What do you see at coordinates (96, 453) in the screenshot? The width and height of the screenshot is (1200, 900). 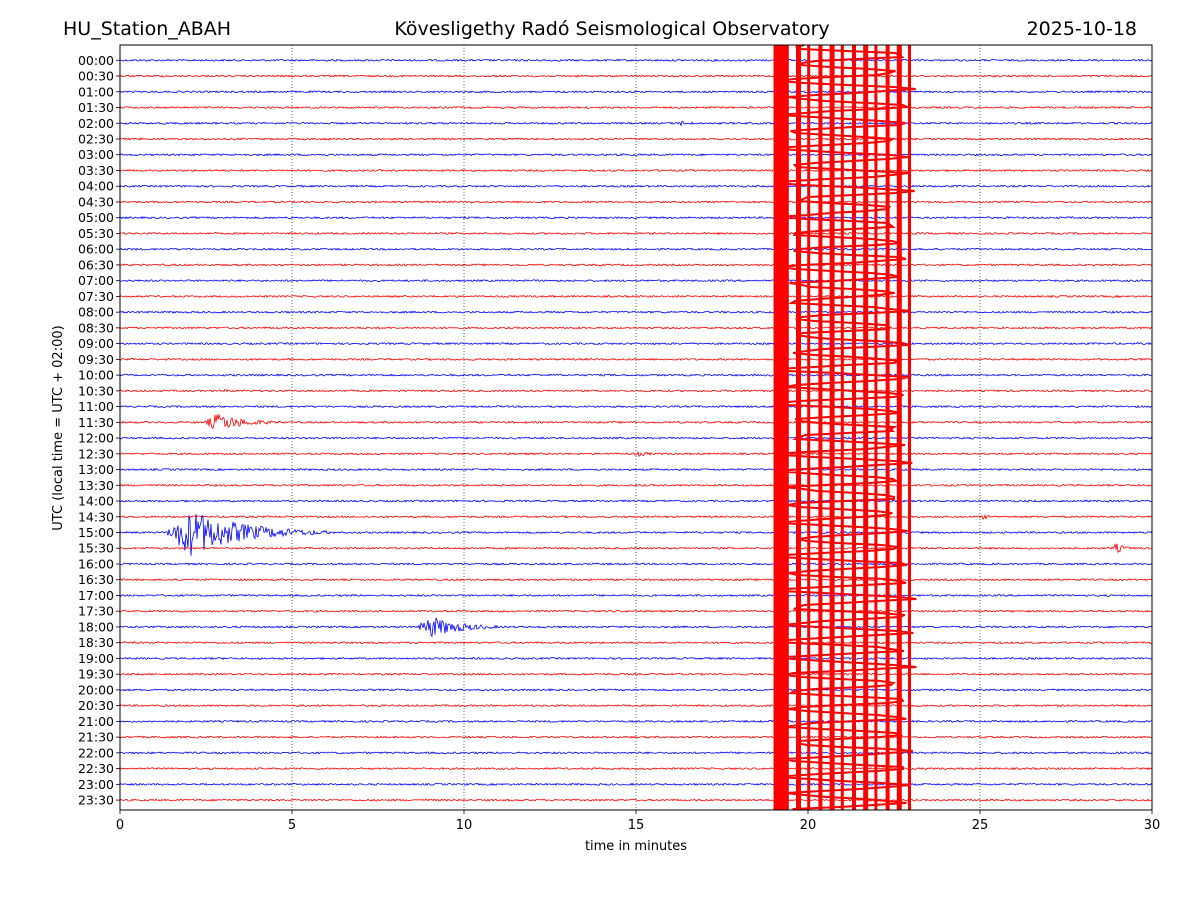 I see `y-tick-label: 12:30` at bounding box center [96, 453].